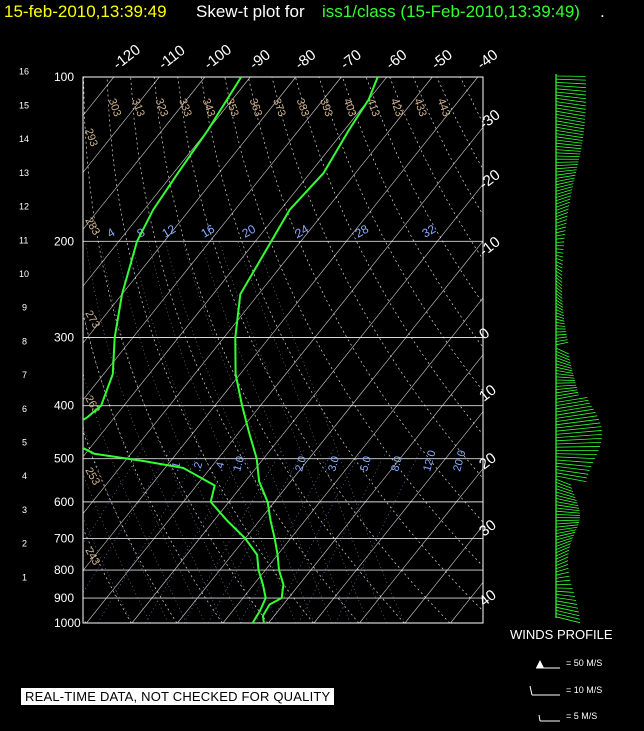 The width and height of the screenshot is (644, 731). I want to click on temp-top-tick--100: -100, so click(218, 57).